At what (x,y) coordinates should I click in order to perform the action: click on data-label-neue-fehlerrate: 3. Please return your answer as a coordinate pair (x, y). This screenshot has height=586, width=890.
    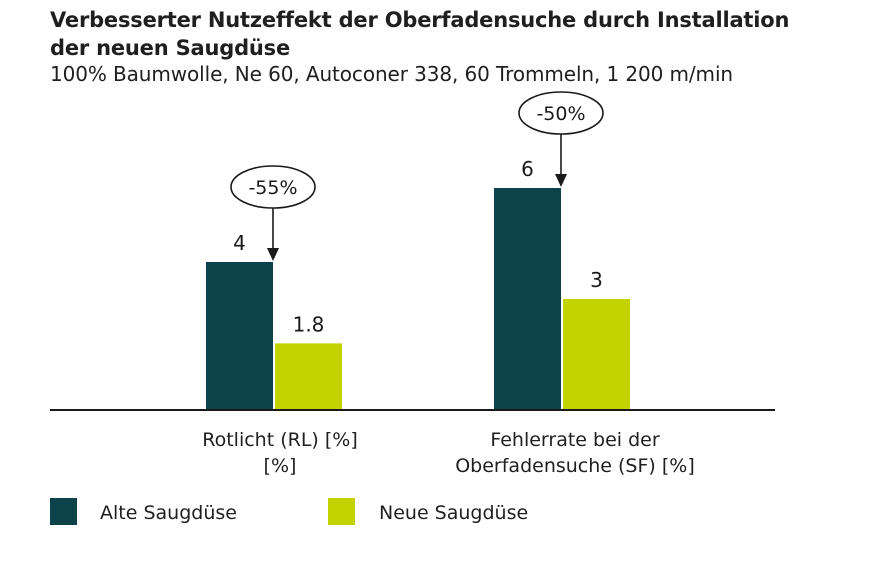
    Looking at the image, I should click on (596, 280).